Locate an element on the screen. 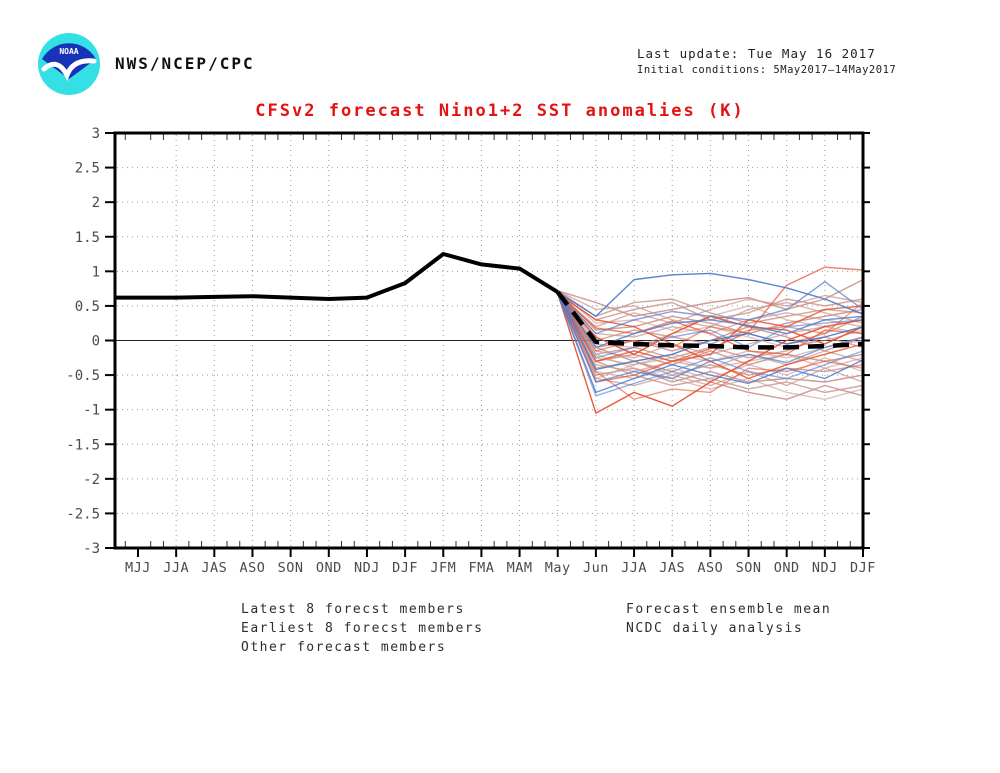 This screenshot has height=773, width=1000. ensemble-mean-line is located at coordinates (709, 320).